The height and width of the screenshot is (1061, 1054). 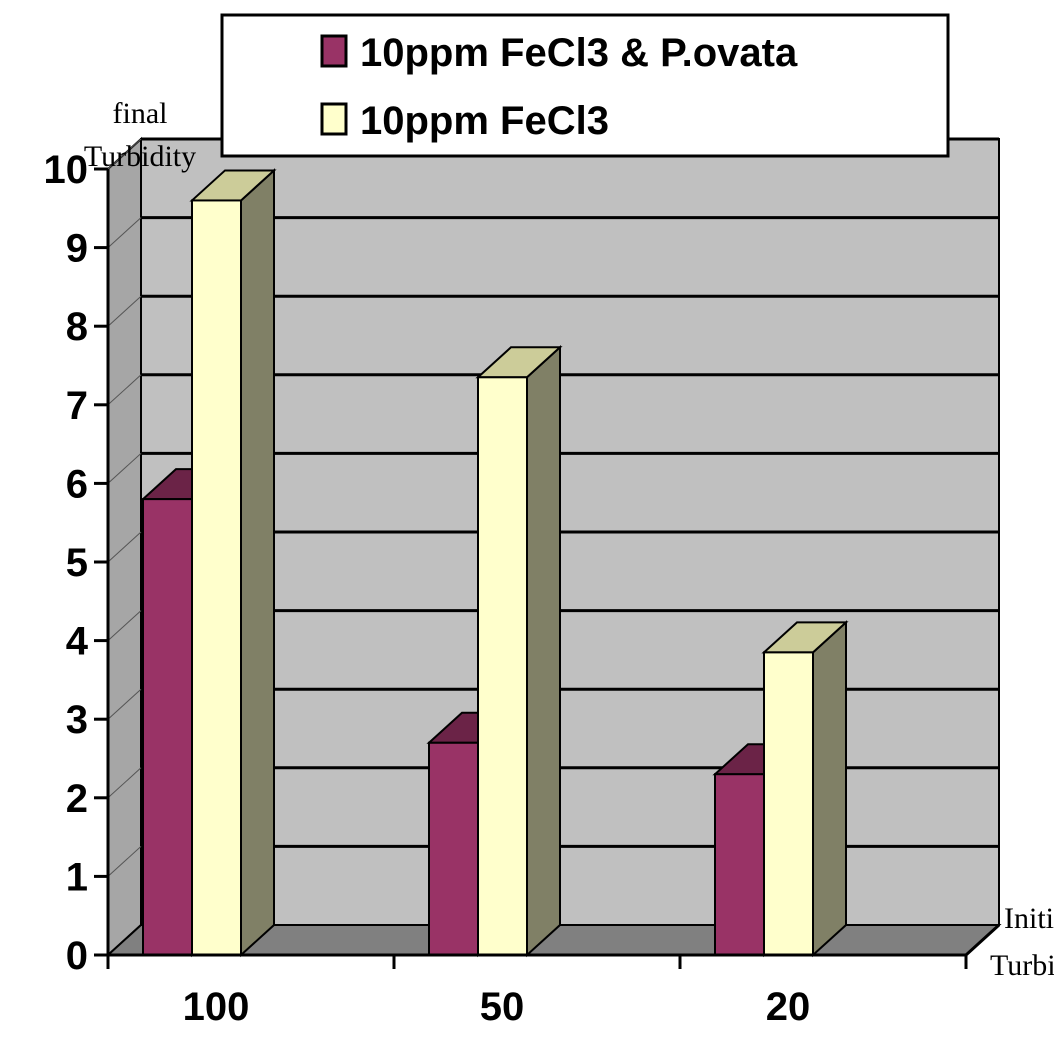 What do you see at coordinates (77, 720) in the screenshot?
I see `y-tick-label-3: 3` at bounding box center [77, 720].